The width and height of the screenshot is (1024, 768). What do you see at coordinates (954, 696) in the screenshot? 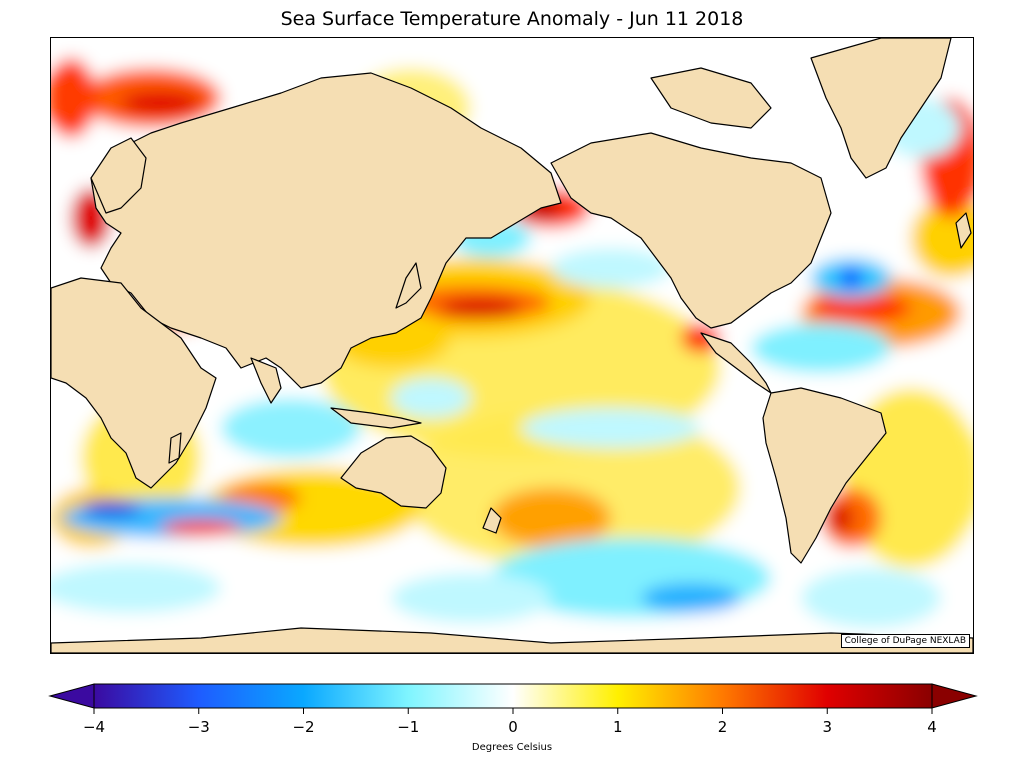
I see `colorbar-right-arrow` at bounding box center [954, 696].